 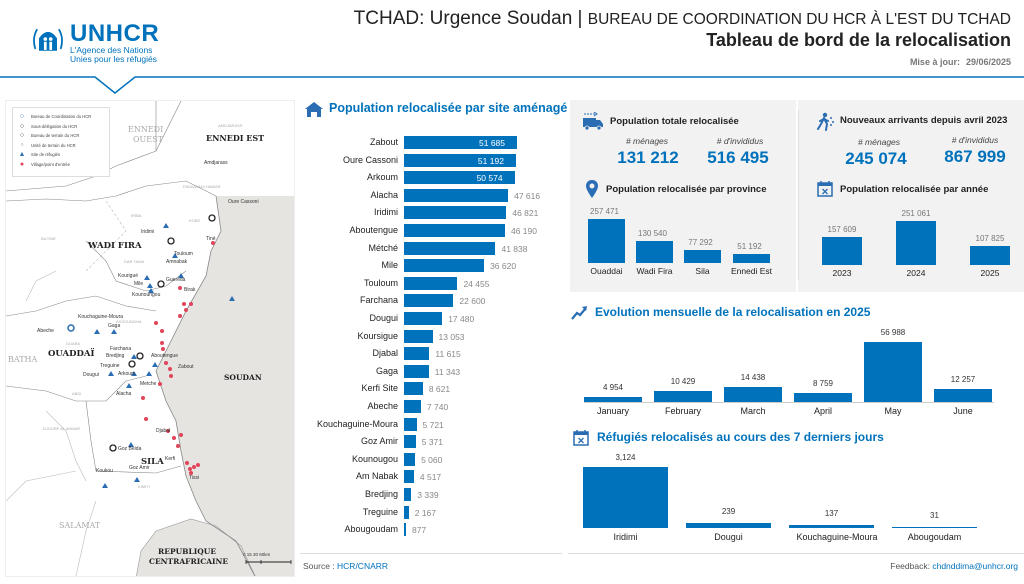 I want to click on calendar-x-icon, so click(x=581, y=438).